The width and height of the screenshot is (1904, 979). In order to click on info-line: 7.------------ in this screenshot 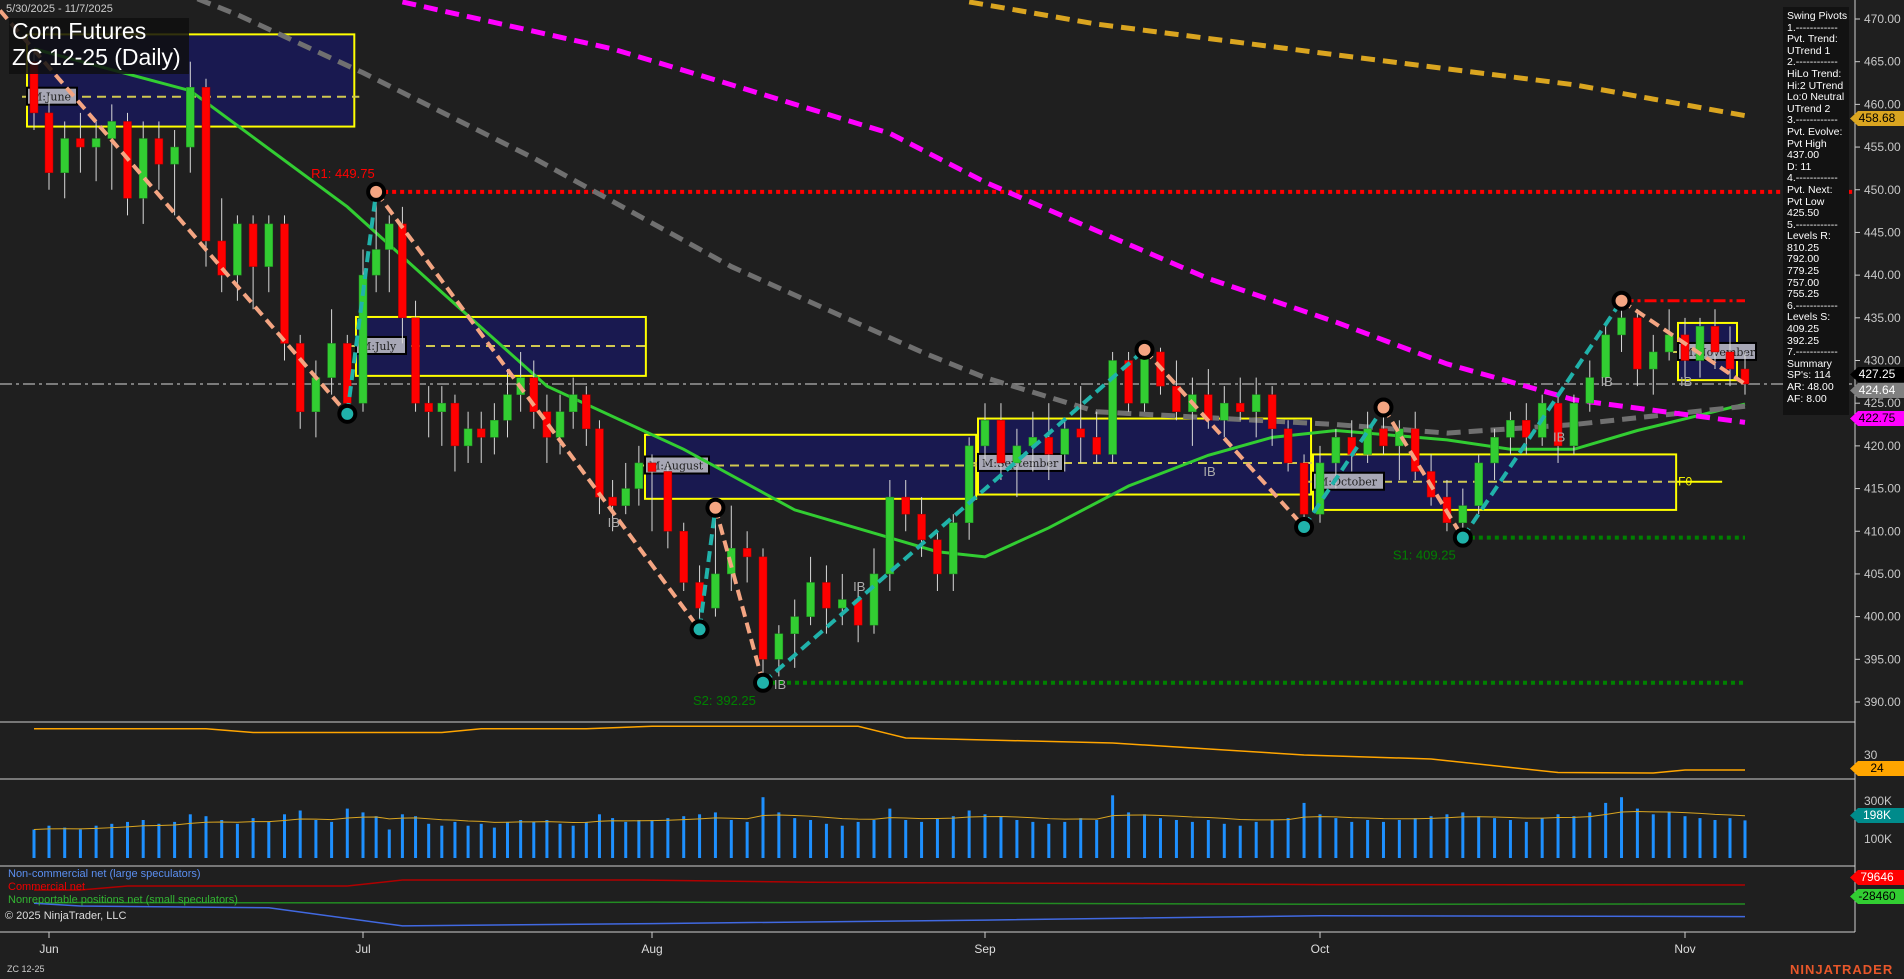, I will do `click(1812, 352)`.